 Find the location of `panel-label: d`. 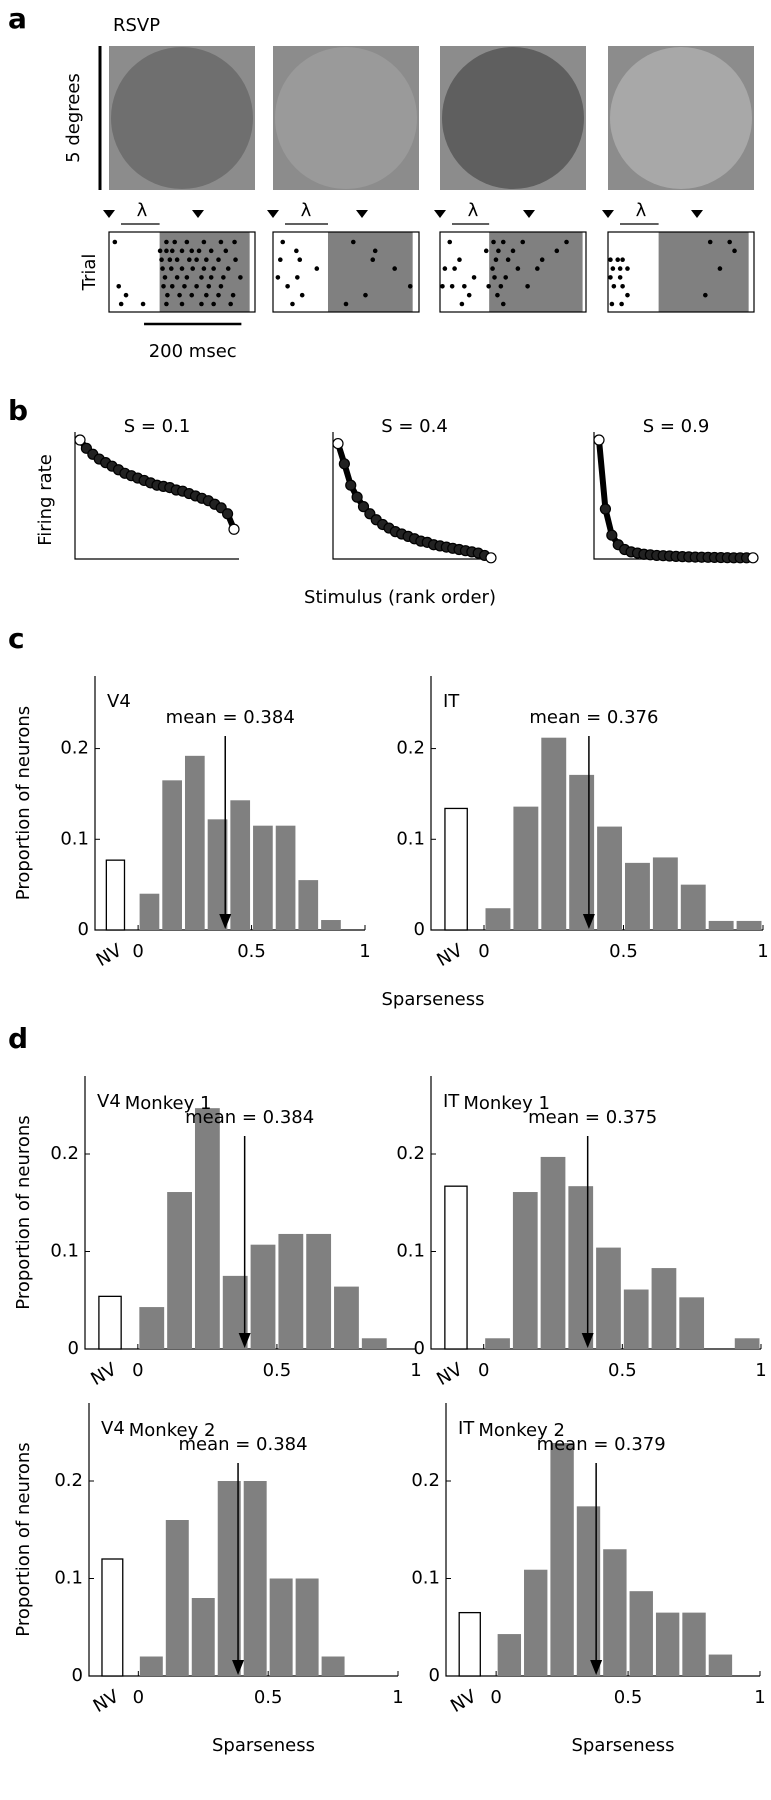

panel-label: d is located at coordinates (18, 1038).